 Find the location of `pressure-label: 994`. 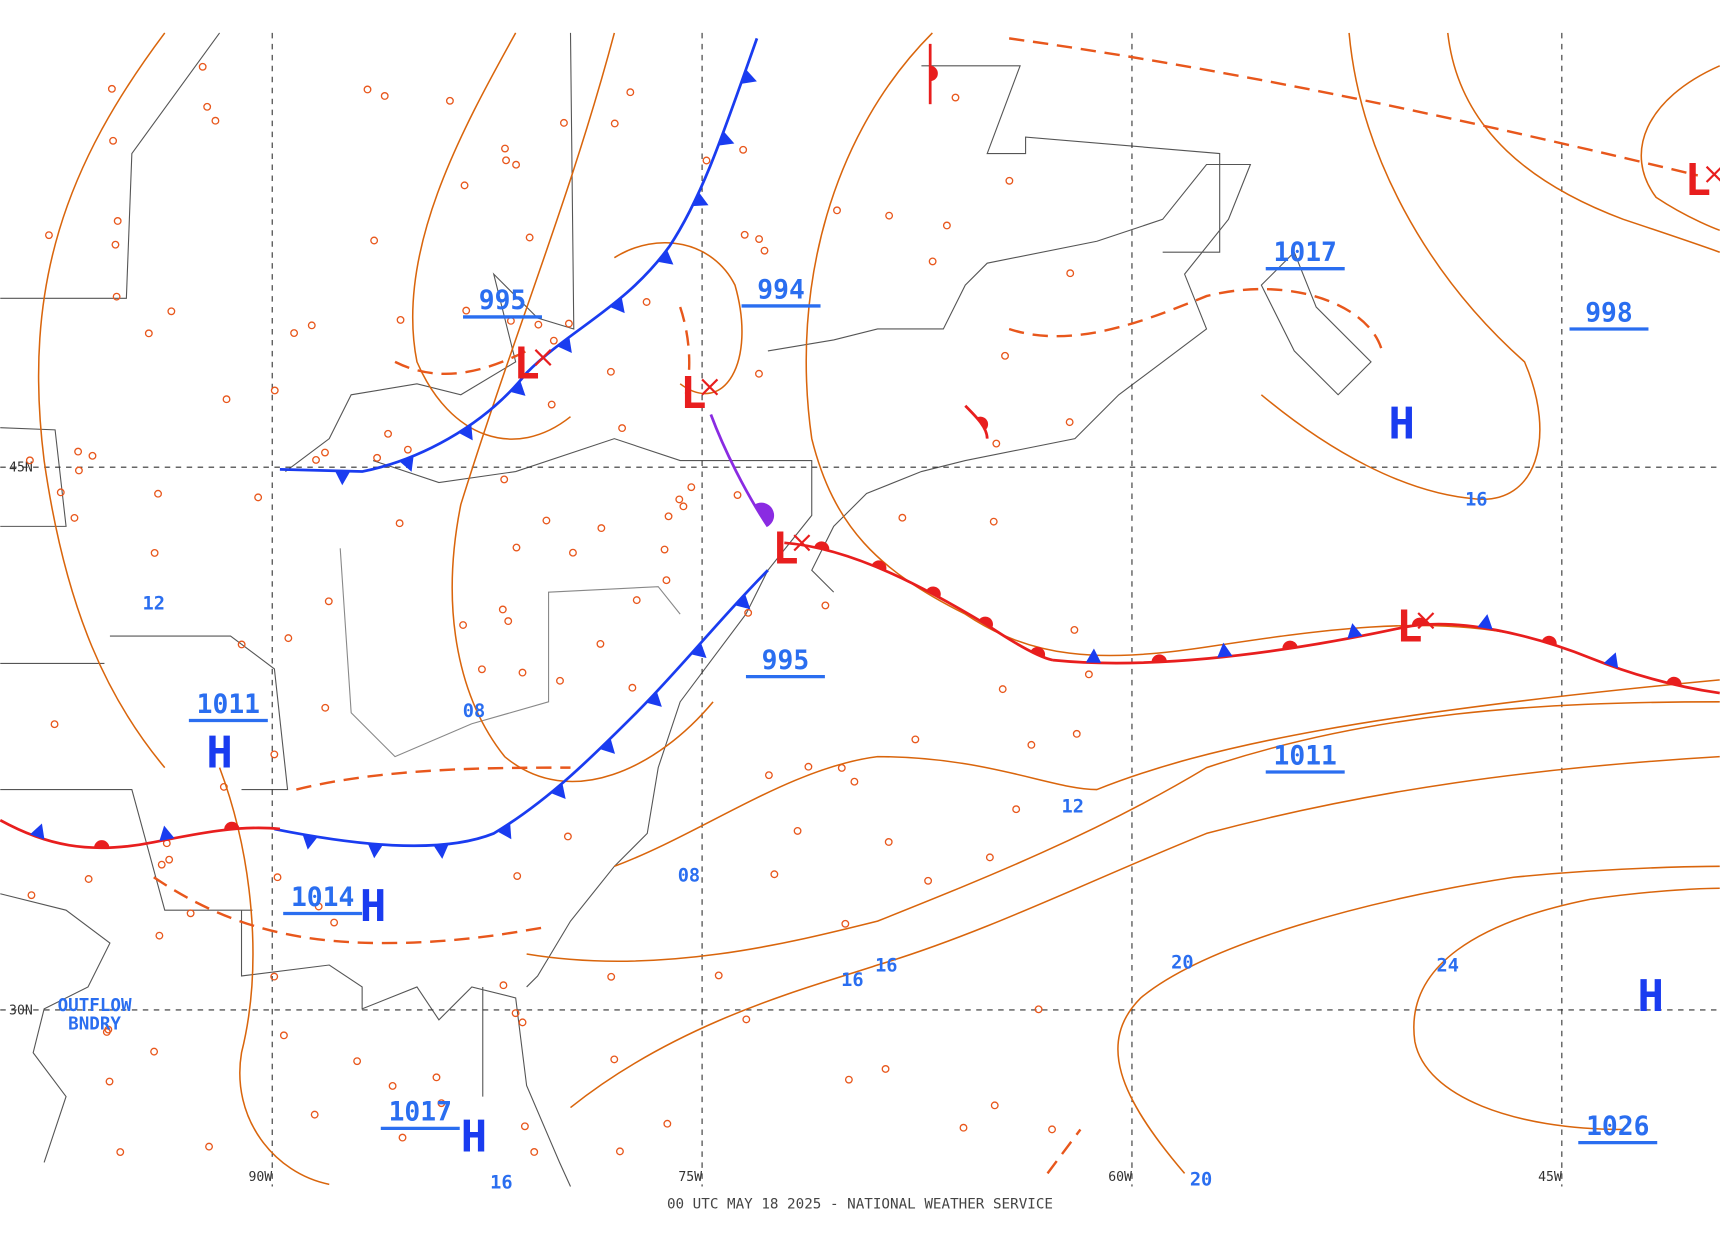

pressure-label: 994 is located at coordinates (781, 290).